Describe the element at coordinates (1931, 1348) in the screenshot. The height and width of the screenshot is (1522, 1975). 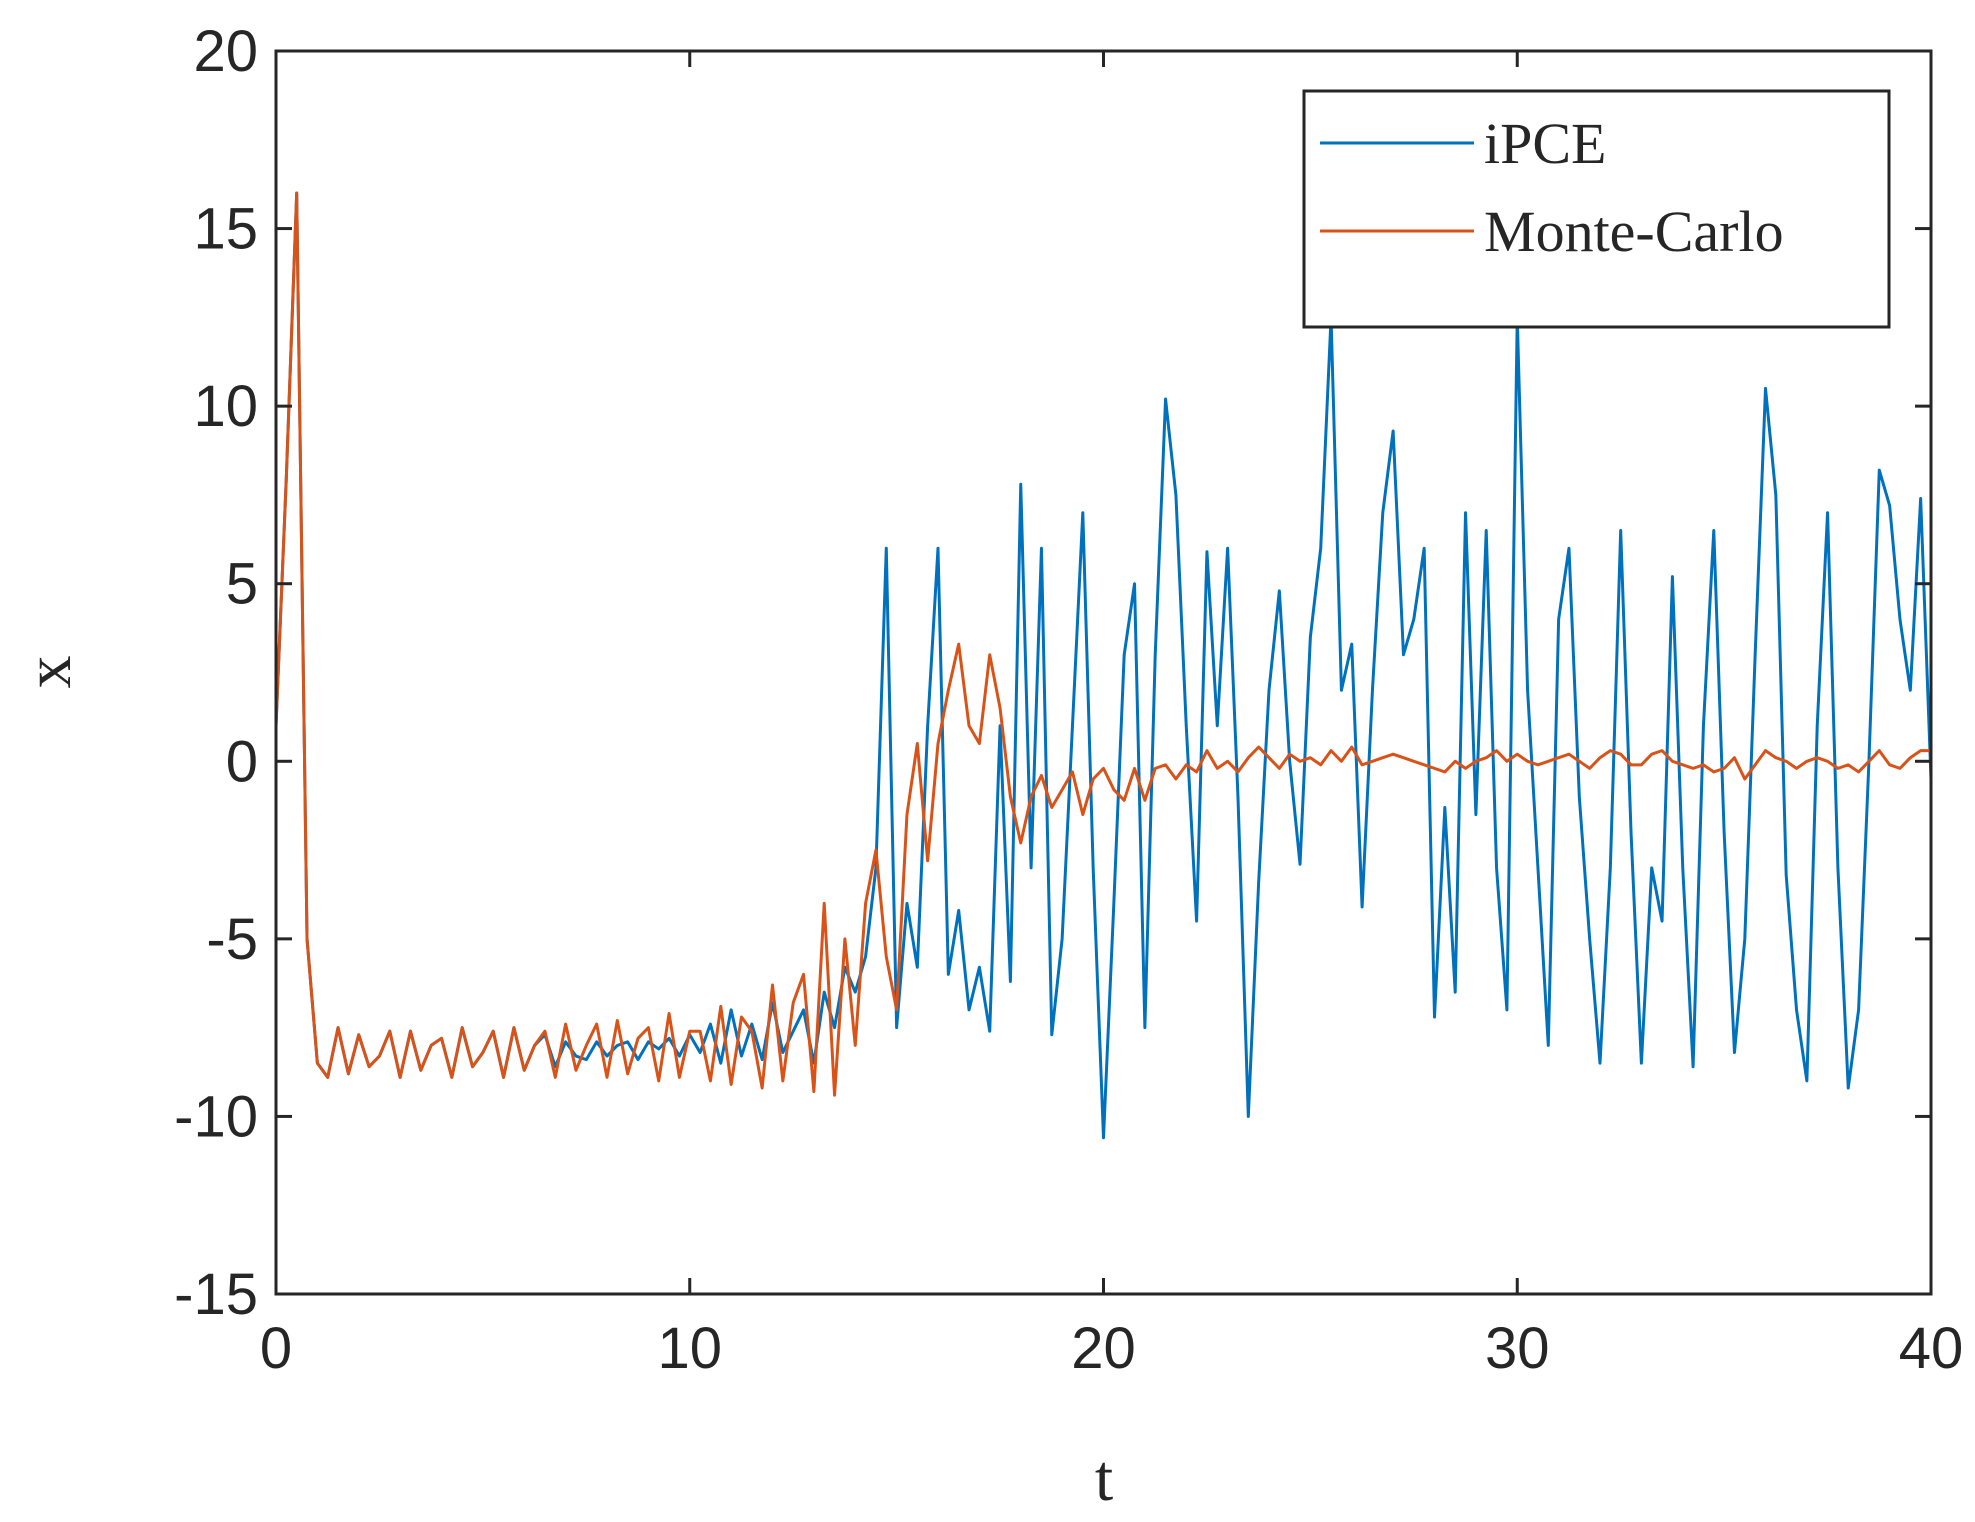
I see `x-tick-label: 40` at that location.